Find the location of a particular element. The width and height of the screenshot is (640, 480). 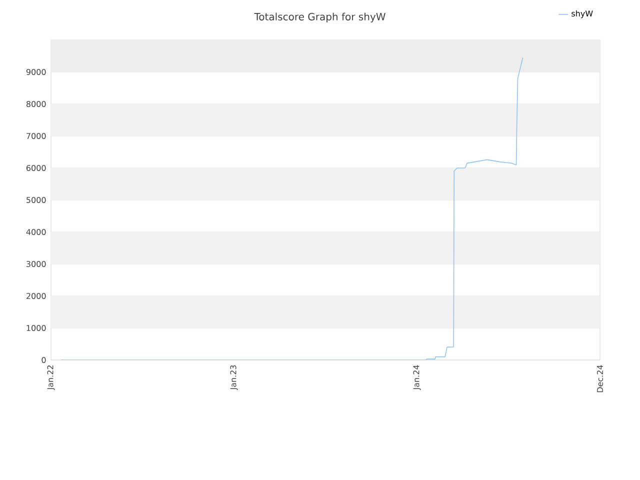

y-tick-label: 6000 is located at coordinates (36, 168).